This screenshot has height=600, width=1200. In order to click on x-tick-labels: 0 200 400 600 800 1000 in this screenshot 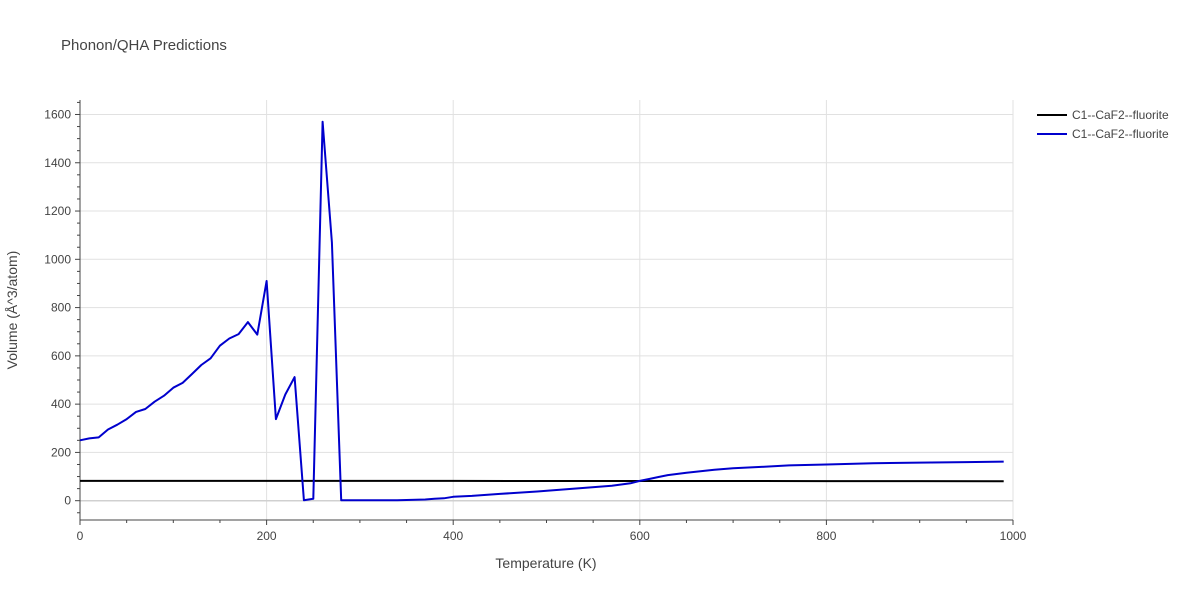, I will do `click(552, 536)`.